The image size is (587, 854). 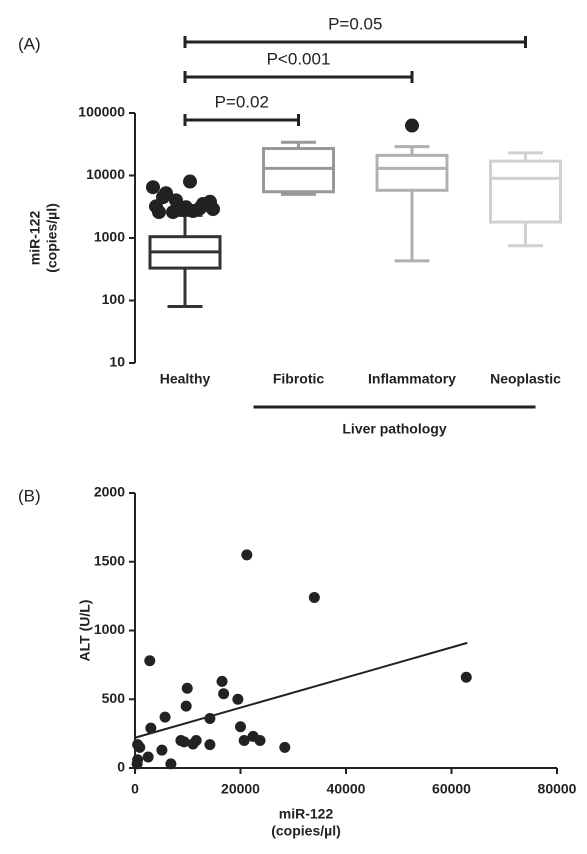 What do you see at coordinates (346, 789) in the screenshot?
I see `x-tick-label: 40000` at bounding box center [346, 789].